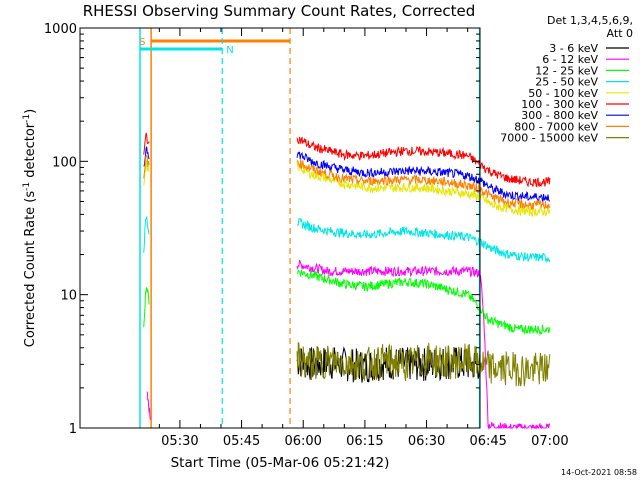 The height and width of the screenshot is (480, 640). Describe the element at coordinates (570, 59) in the screenshot. I see `legend-label: 6 - 12 keV` at that location.